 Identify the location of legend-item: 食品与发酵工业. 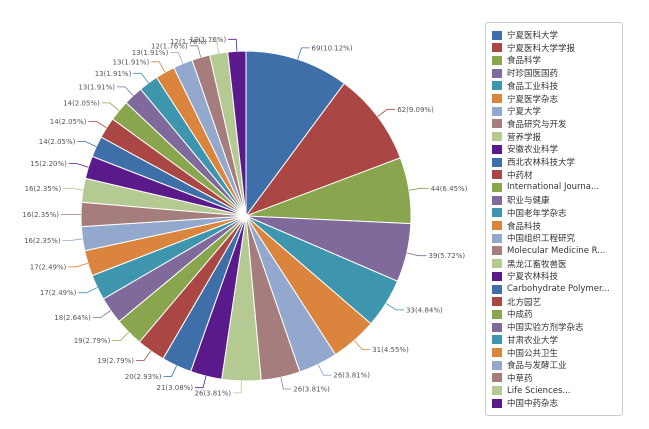
(529, 365).